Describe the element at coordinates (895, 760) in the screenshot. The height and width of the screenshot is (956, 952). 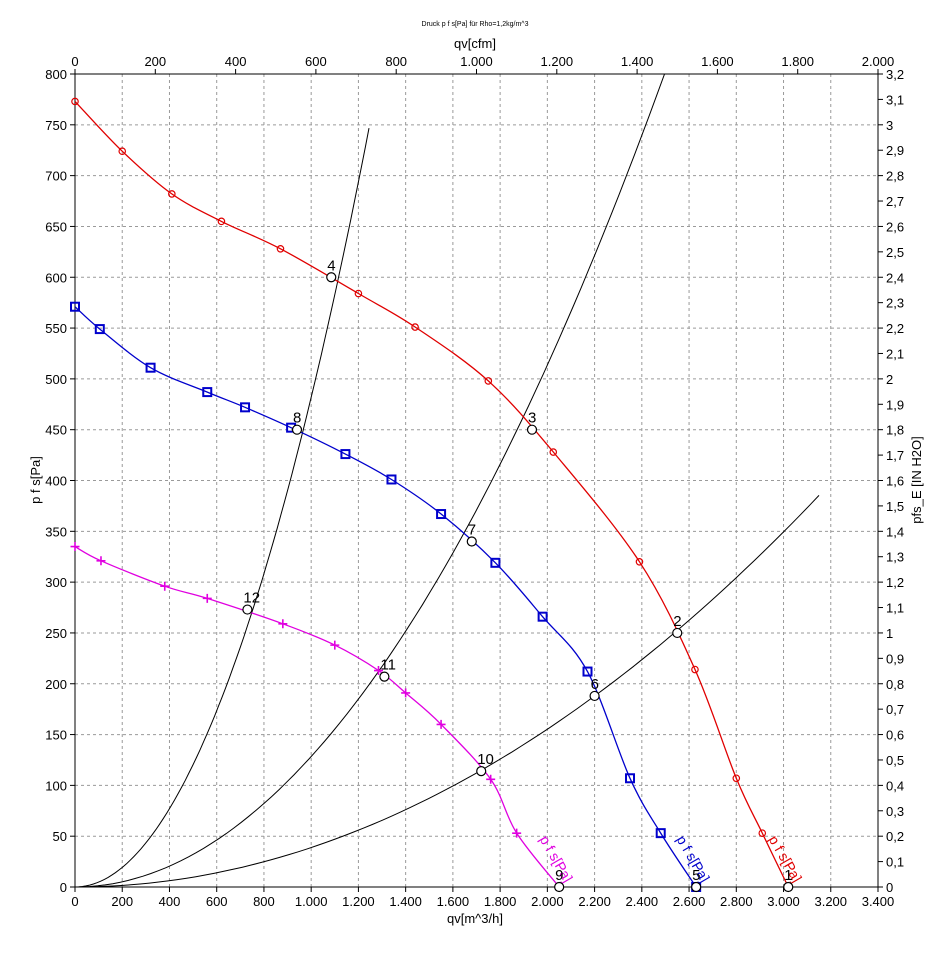
I see `y2-tick-label: 0,5` at that location.